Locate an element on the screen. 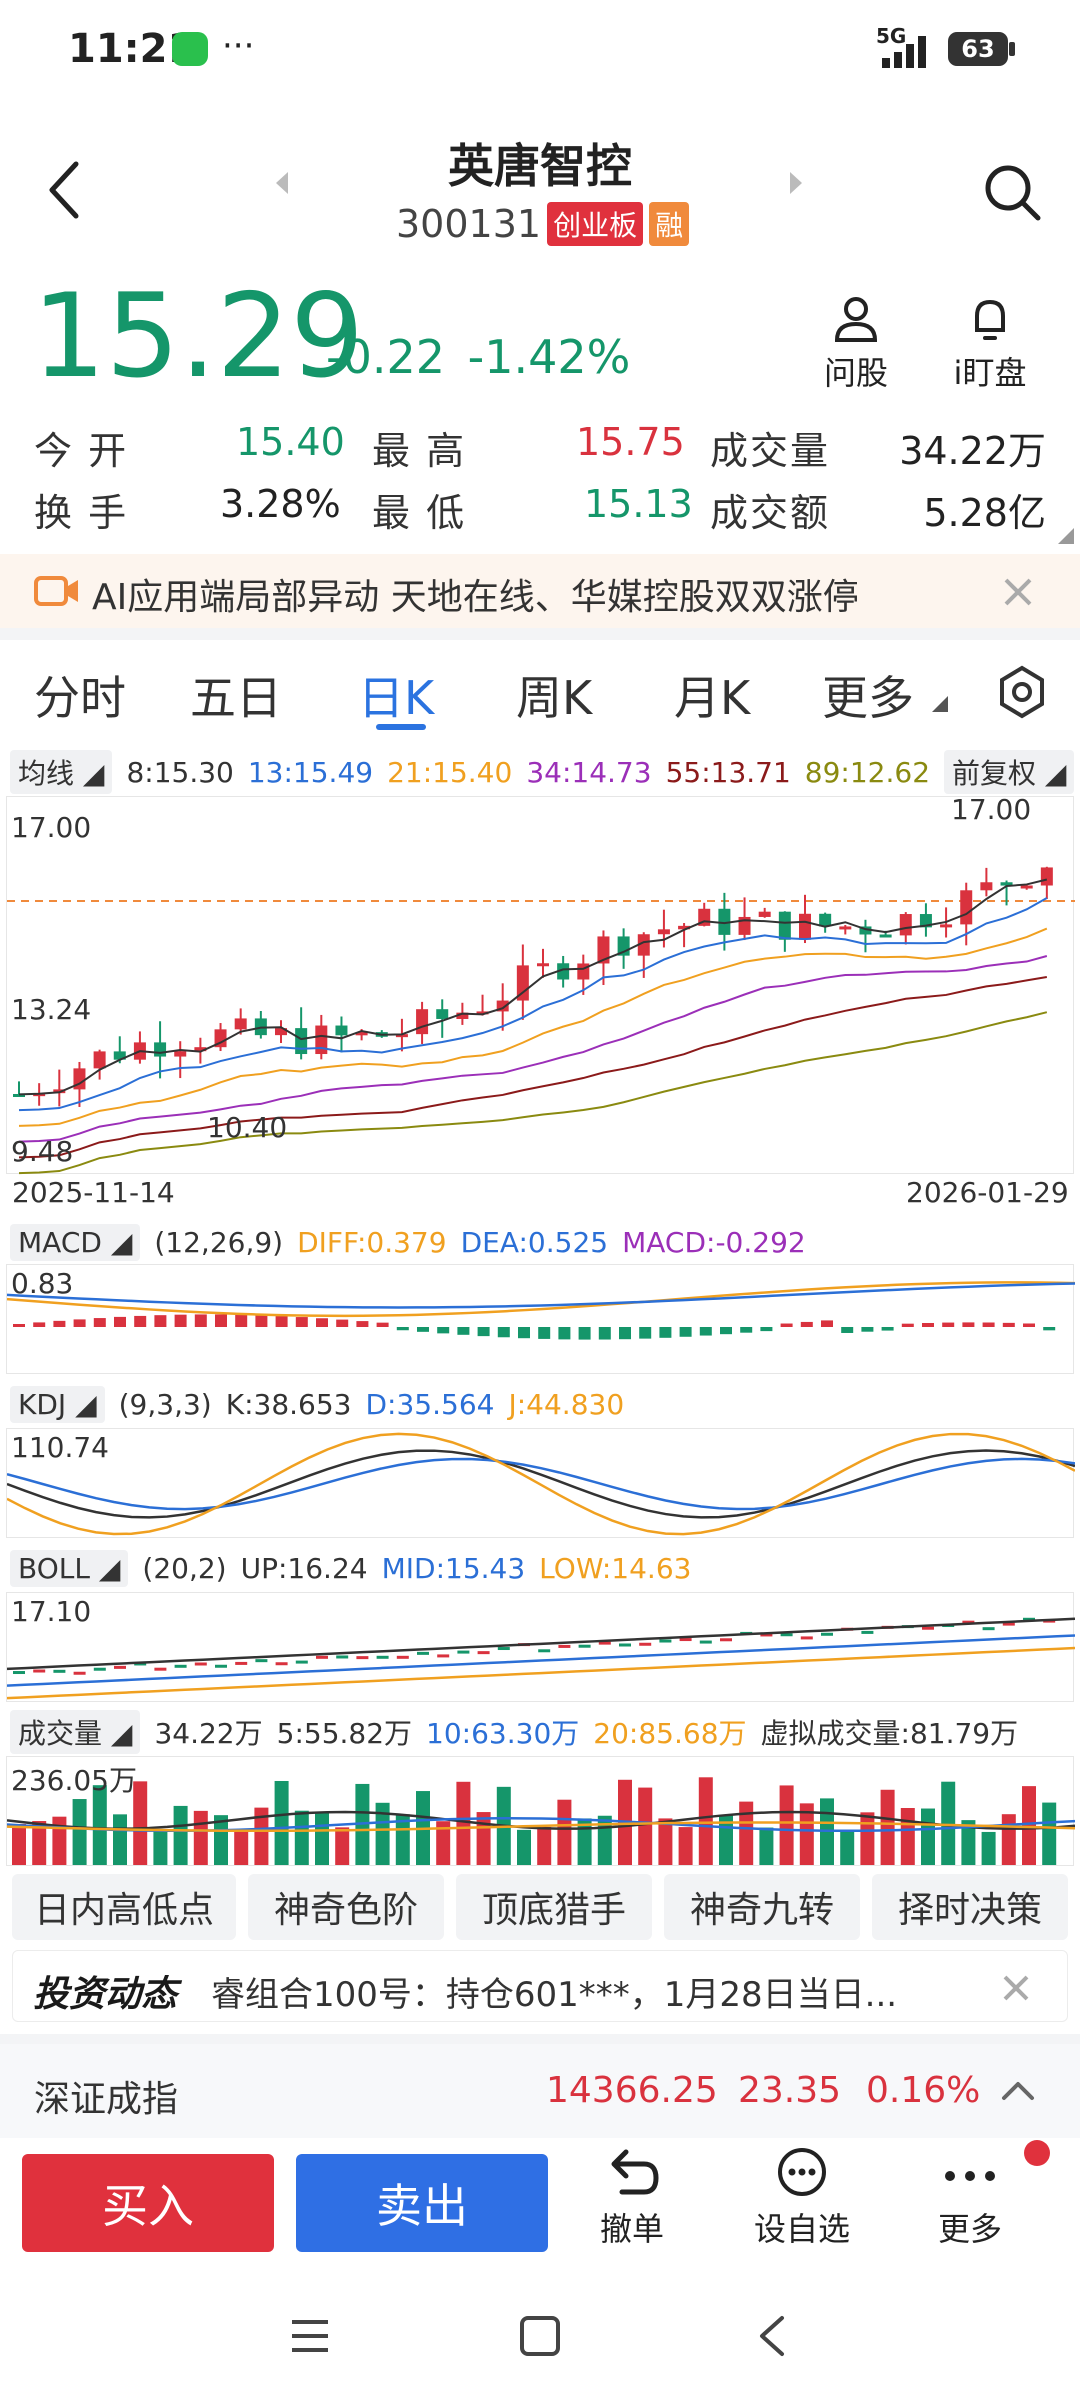 Image resolution: width=1080 pixels, height=2400 pixels. status-bar: 11:21 ··· 5G 63 is located at coordinates (540, 50).